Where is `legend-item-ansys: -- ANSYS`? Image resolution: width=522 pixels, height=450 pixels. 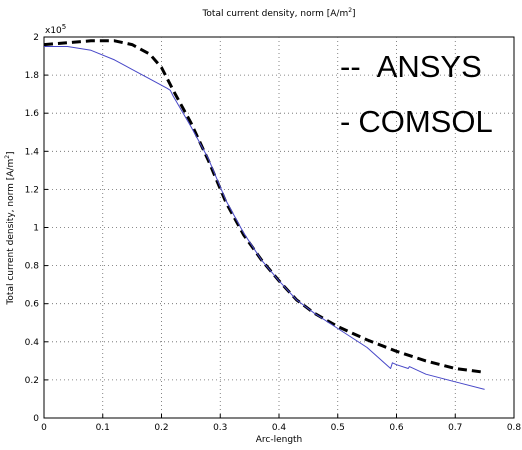 legend-item-ansys: -- ANSYS is located at coordinates (411, 66).